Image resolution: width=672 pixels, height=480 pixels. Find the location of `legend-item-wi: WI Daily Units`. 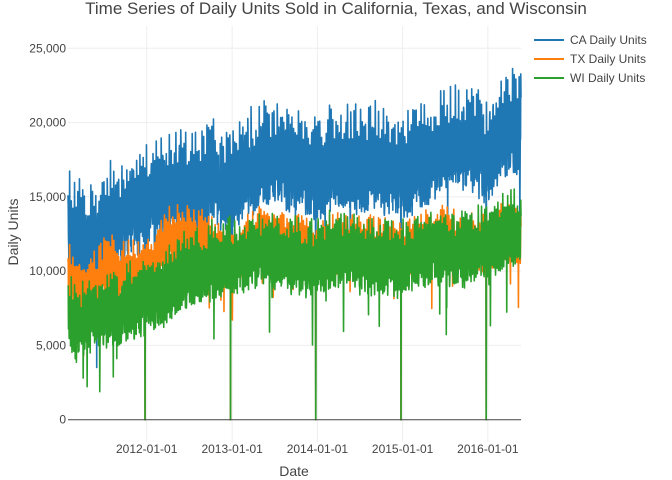

legend-item-wi: WI Daily Units is located at coordinates (589, 78).